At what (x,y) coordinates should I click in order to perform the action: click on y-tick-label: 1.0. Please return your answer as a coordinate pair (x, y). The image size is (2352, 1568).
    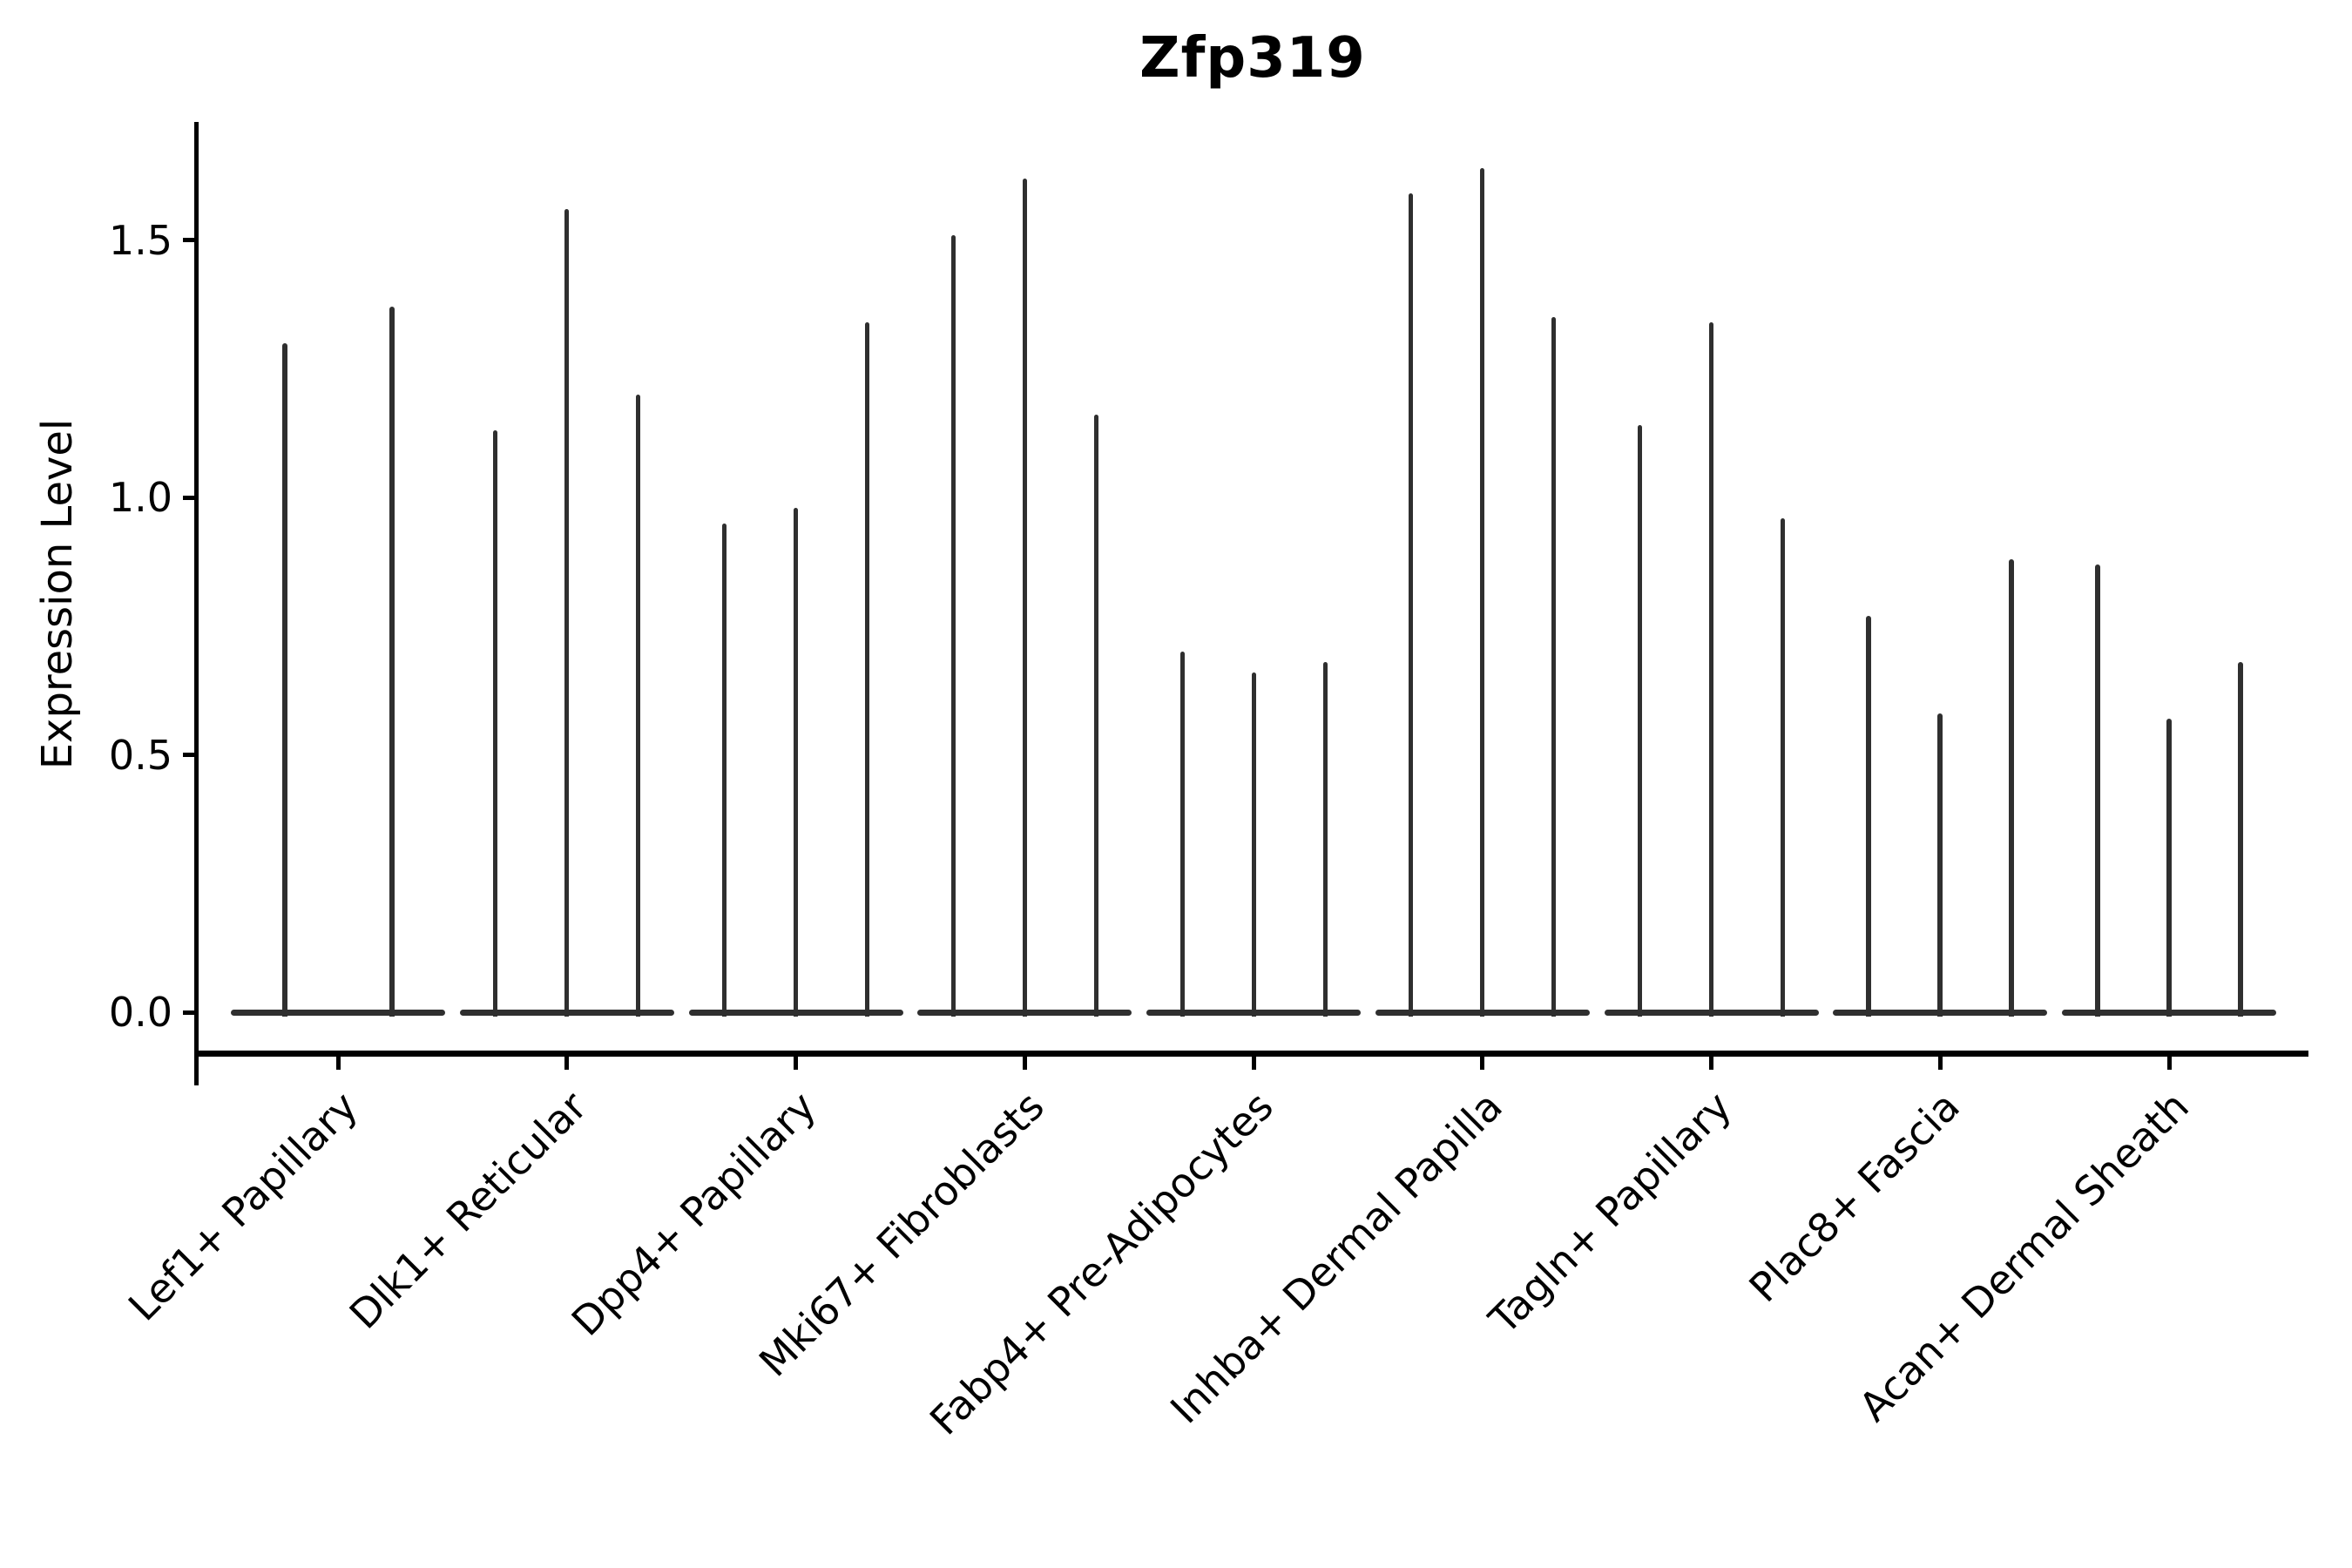
    Looking at the image, I should click on (140, 497).